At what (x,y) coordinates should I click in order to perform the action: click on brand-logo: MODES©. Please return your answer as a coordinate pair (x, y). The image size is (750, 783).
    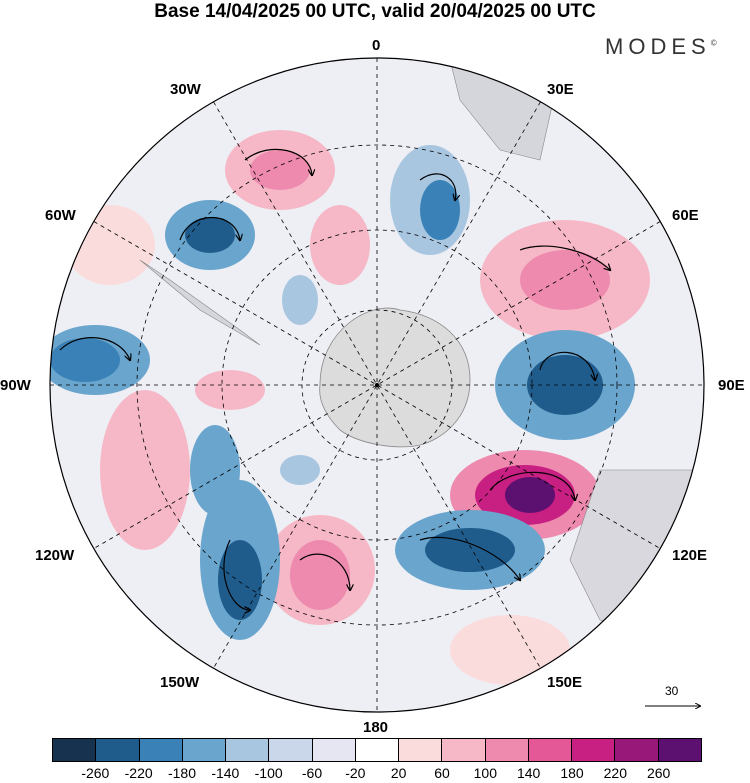
    Looking at the image, I should click on (661, 47).